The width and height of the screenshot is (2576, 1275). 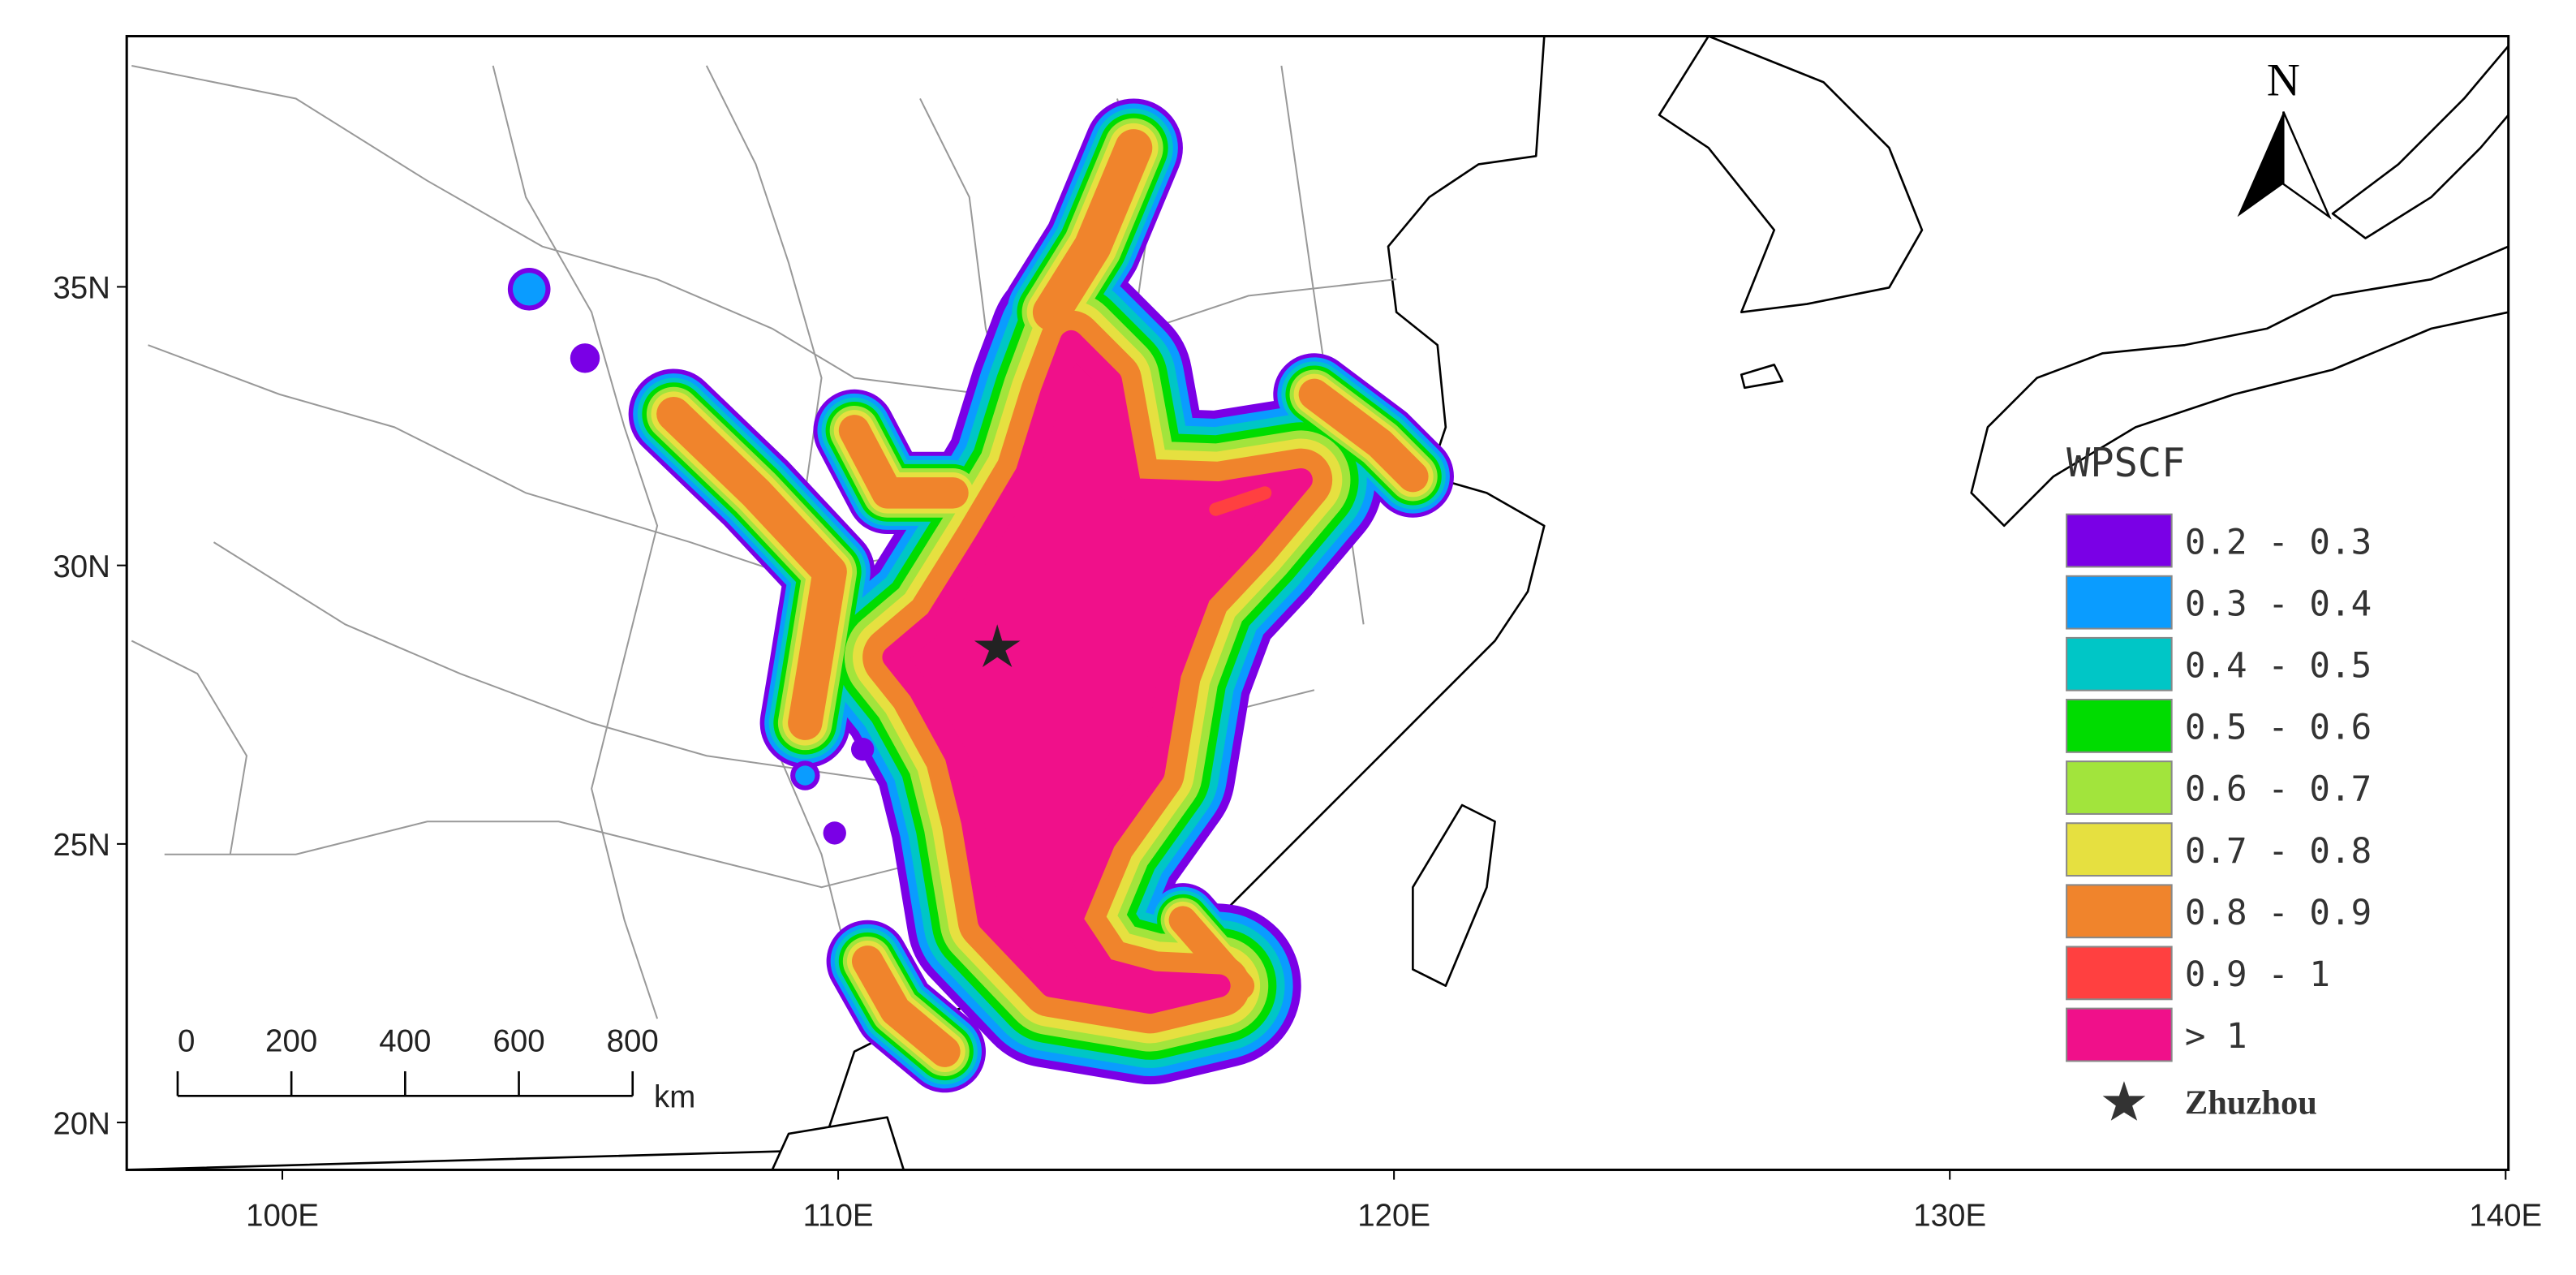 What do you see at coordinates (633, 1041) in the screenshot?
I see `scale-label: 800` at bounding box center [633, 1041].